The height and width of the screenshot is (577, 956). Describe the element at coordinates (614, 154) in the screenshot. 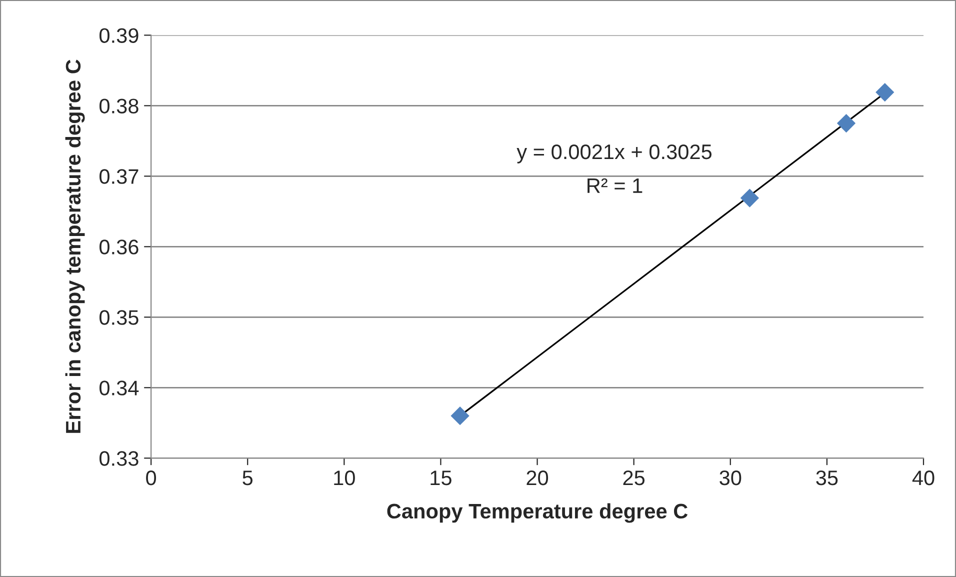

I see `annotation: y = 0.0021x + 0.3025` at that location.